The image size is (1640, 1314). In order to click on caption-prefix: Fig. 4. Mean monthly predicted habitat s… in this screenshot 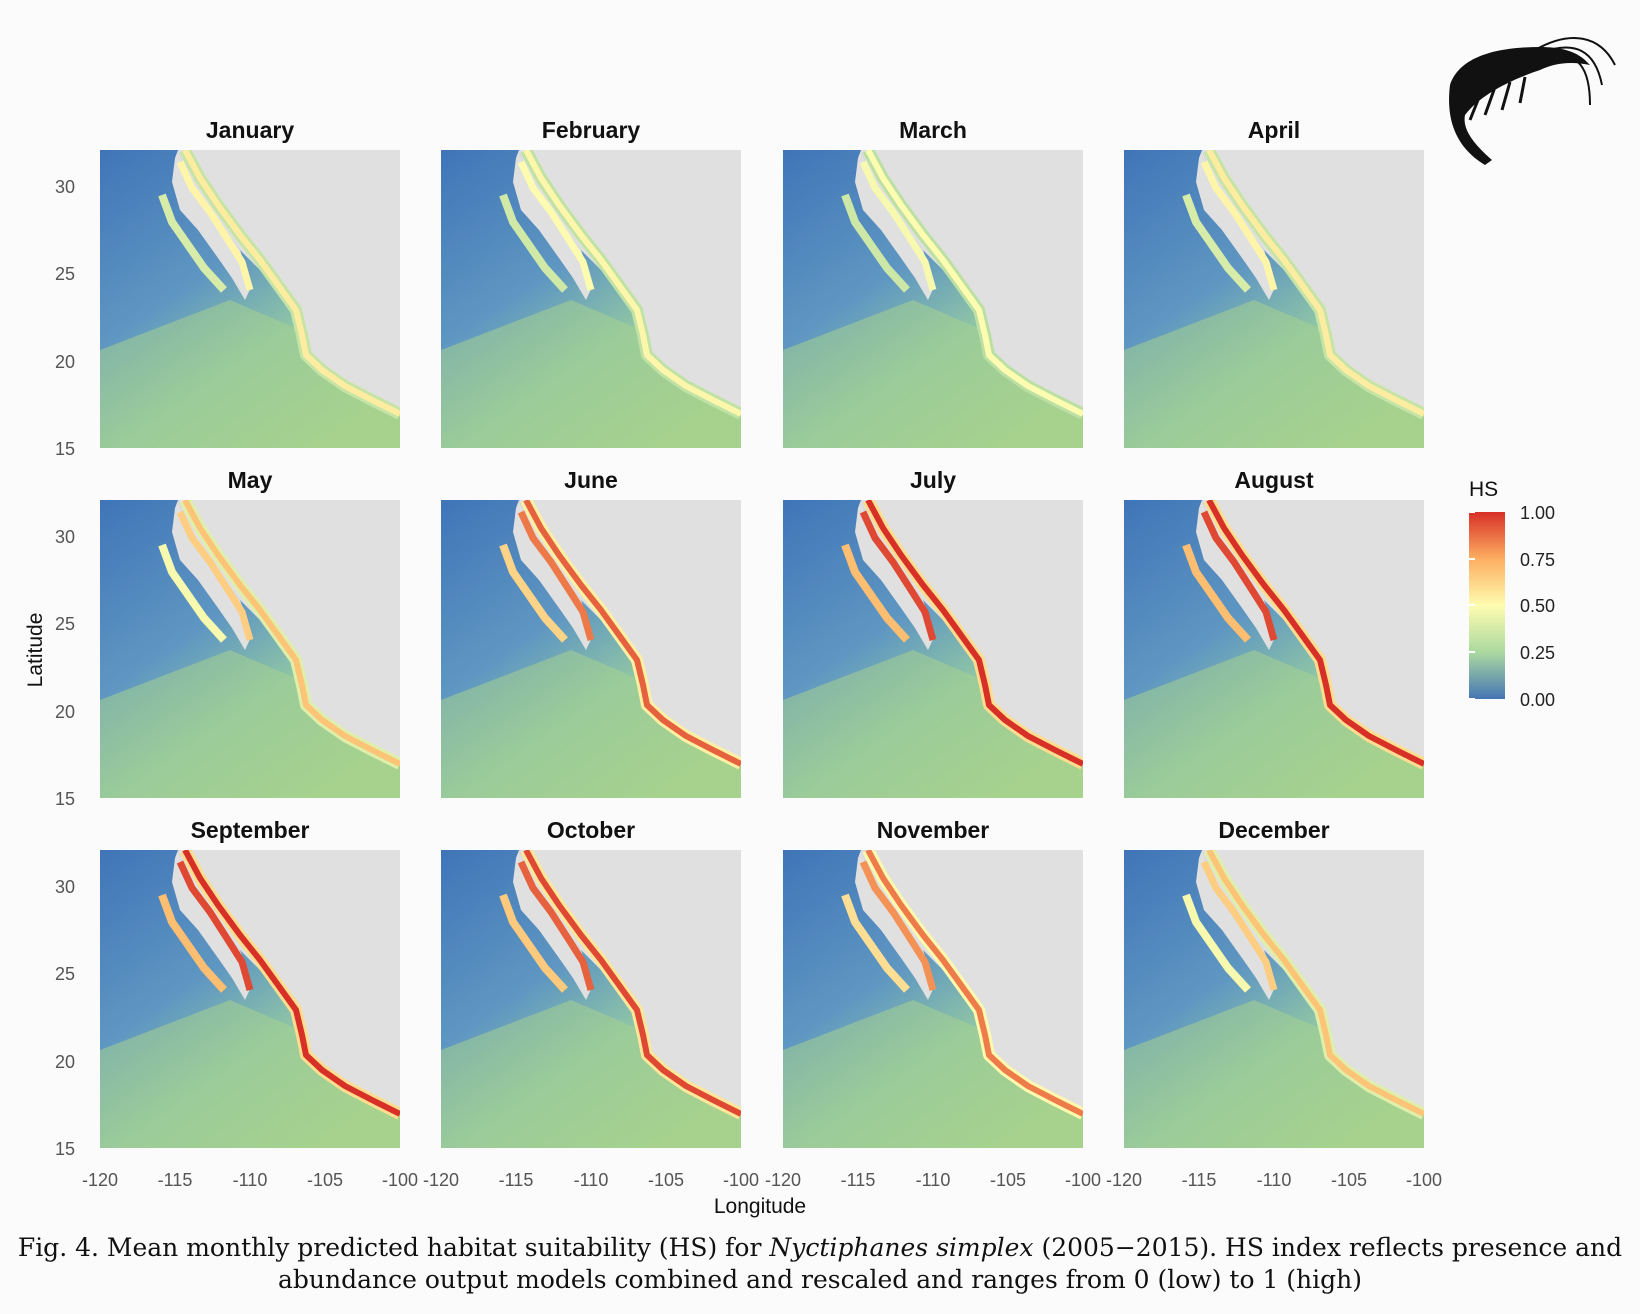, I will do `click(393, 1247)`.